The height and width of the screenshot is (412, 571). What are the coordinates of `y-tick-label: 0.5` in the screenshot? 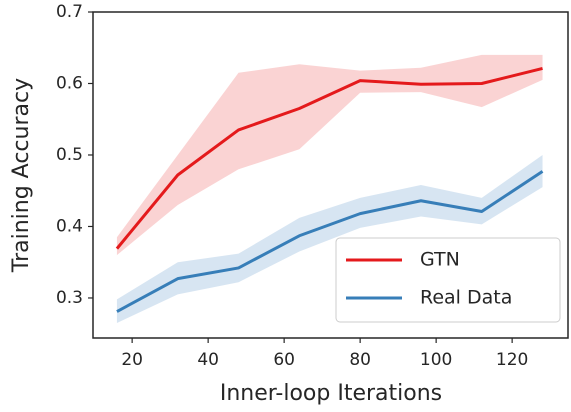 It's located at (69, 155).